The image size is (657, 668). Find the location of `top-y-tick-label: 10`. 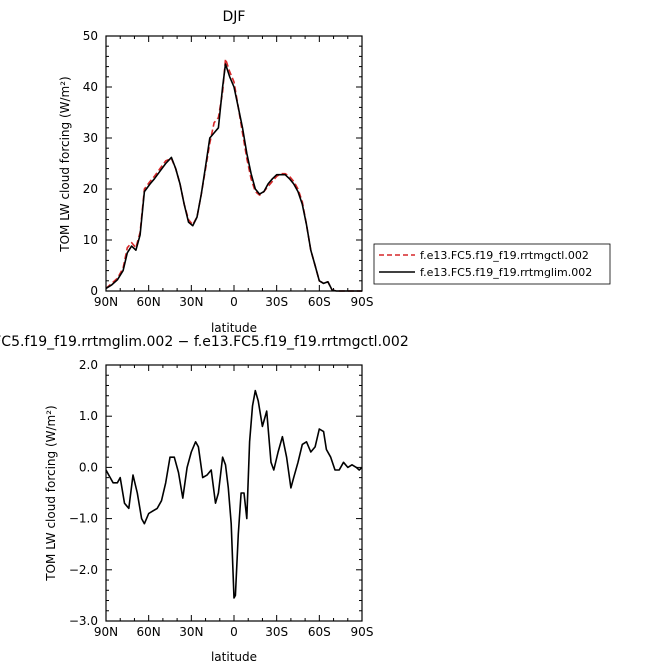

top-y-tick-label: 10 is located at coordinates (90, 240).